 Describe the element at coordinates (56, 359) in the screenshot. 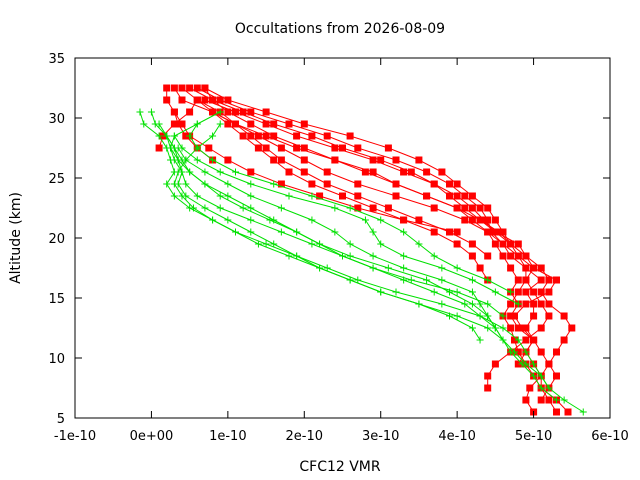

I see `y-tick-label: 10` at that location.